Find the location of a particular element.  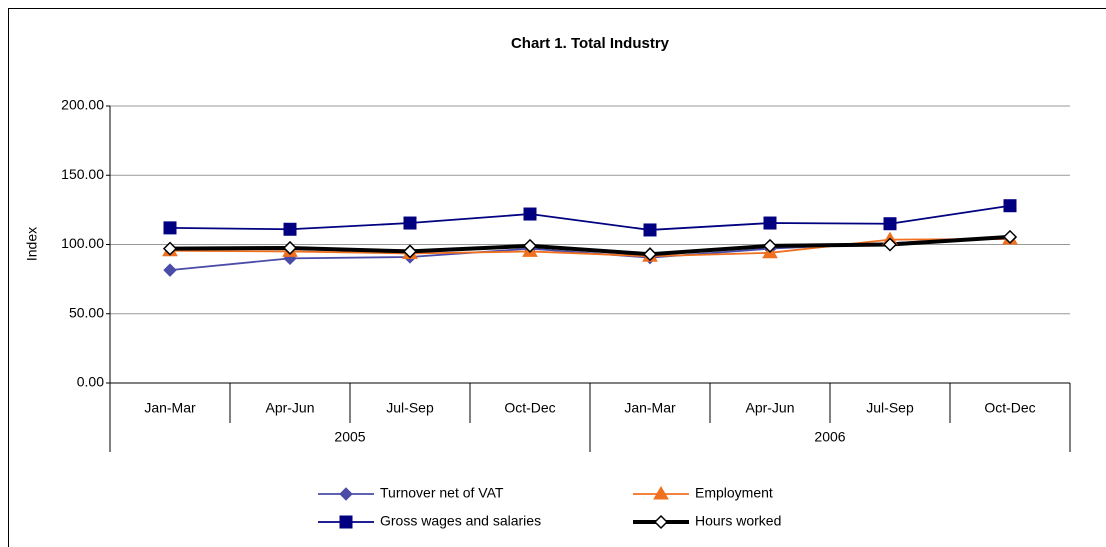

y-tick-label: 50.00 is located at coordinates (86, 312).